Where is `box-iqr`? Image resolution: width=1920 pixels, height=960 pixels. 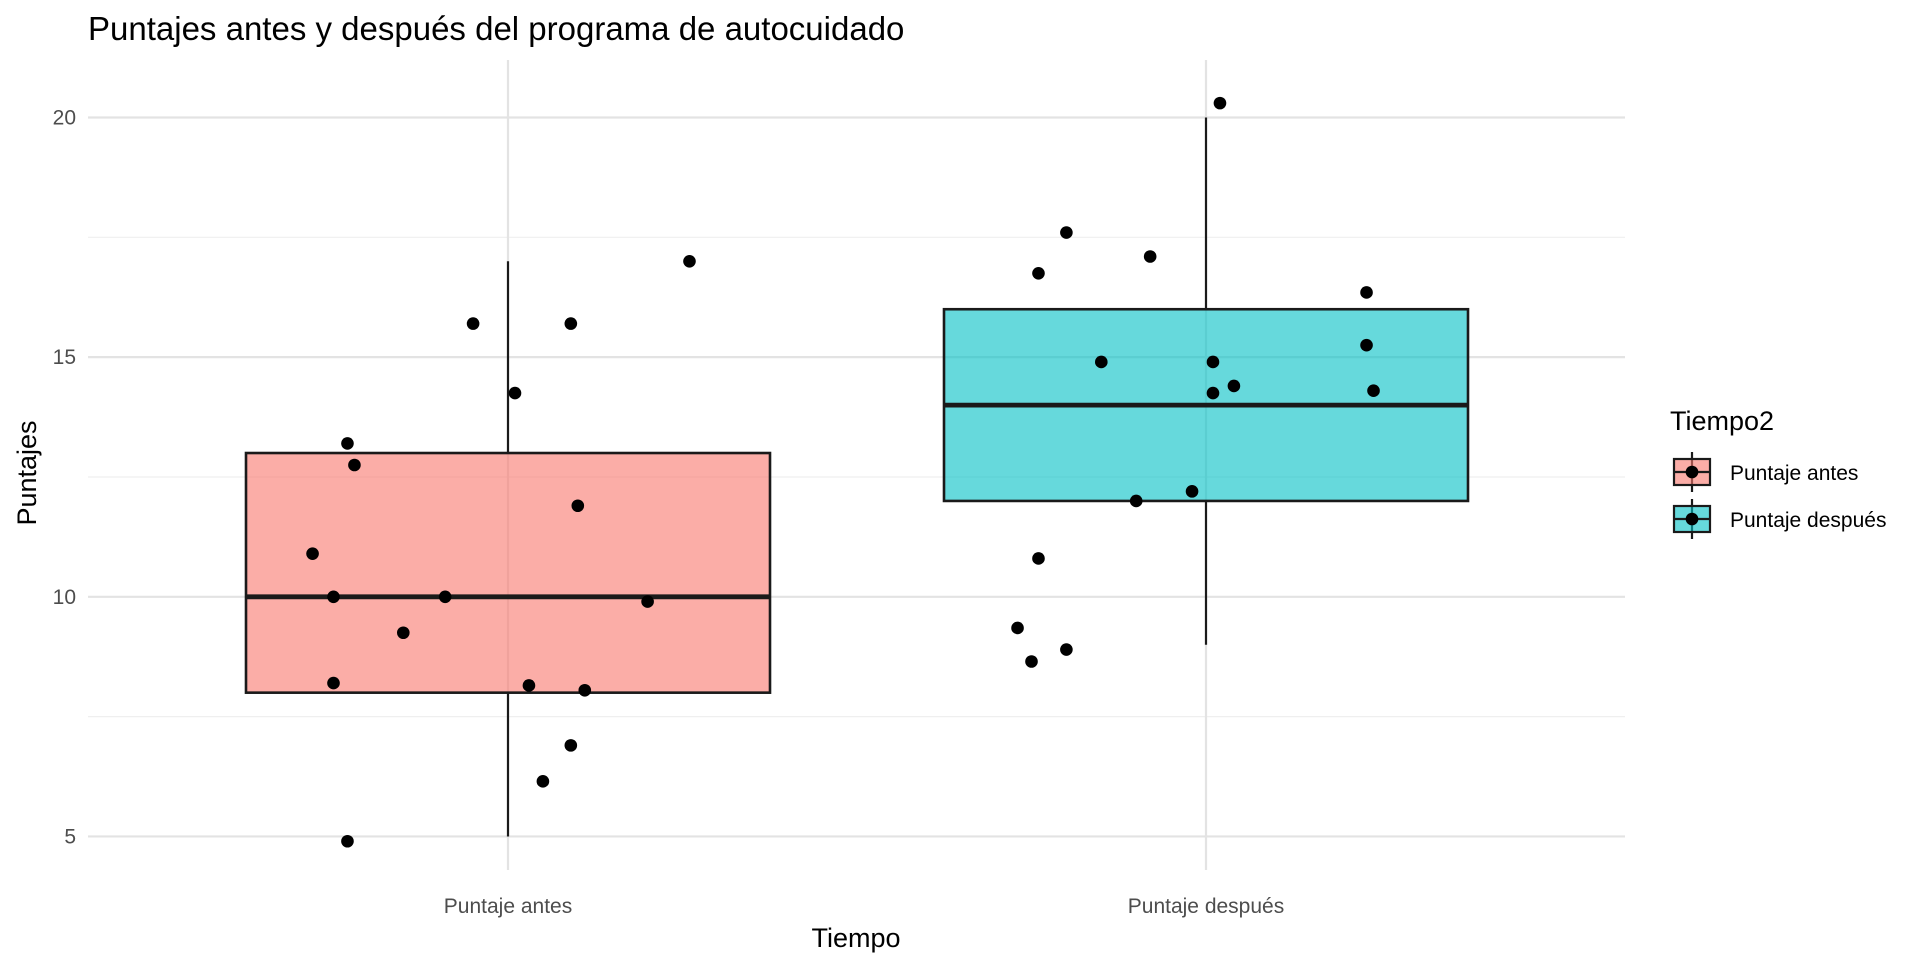
box-iqr is located at coordinates (508, 572).